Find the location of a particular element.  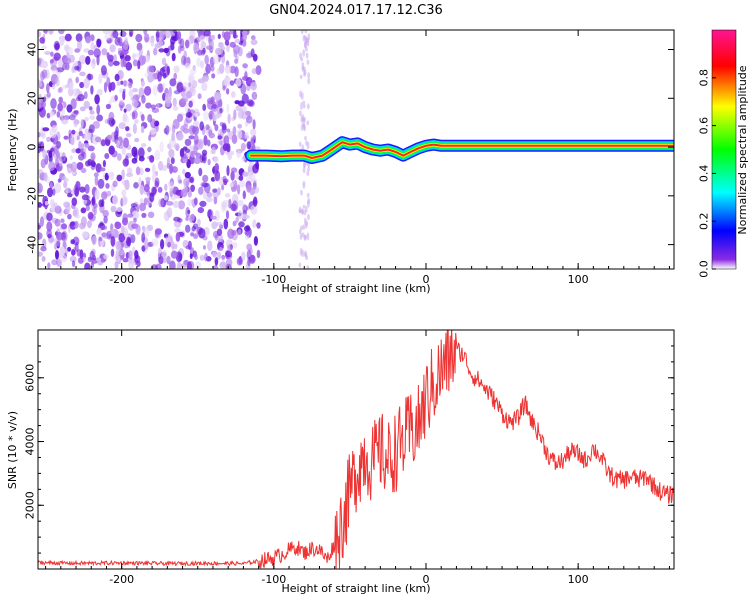

y-tick-label: 6000 is located at coordinates (30, 378).